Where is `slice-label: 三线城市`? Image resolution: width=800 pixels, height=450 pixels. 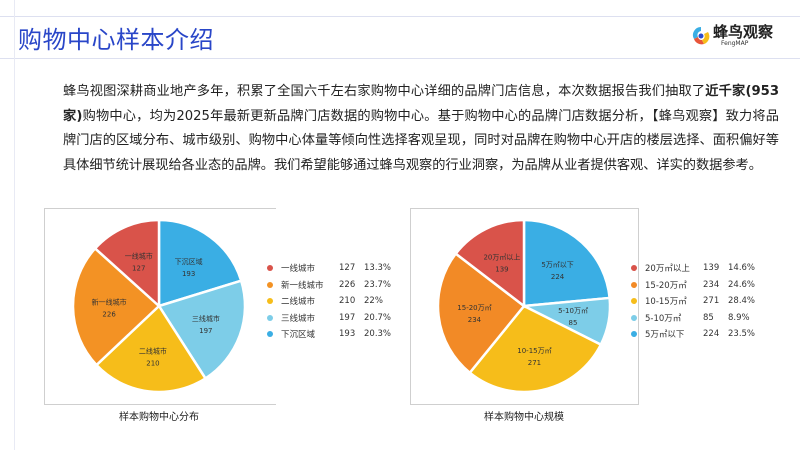 slice-label: 三线城市 is located at coordinates (206, 318).